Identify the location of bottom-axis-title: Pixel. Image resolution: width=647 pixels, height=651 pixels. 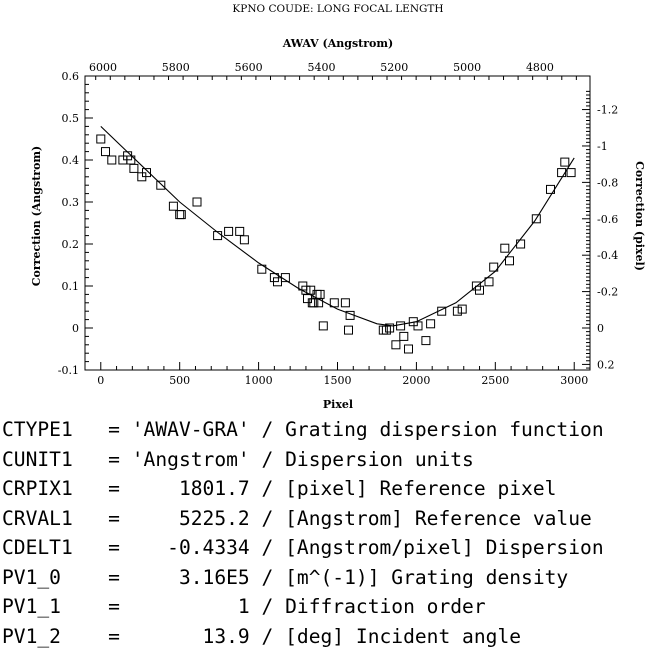
(338, 404).